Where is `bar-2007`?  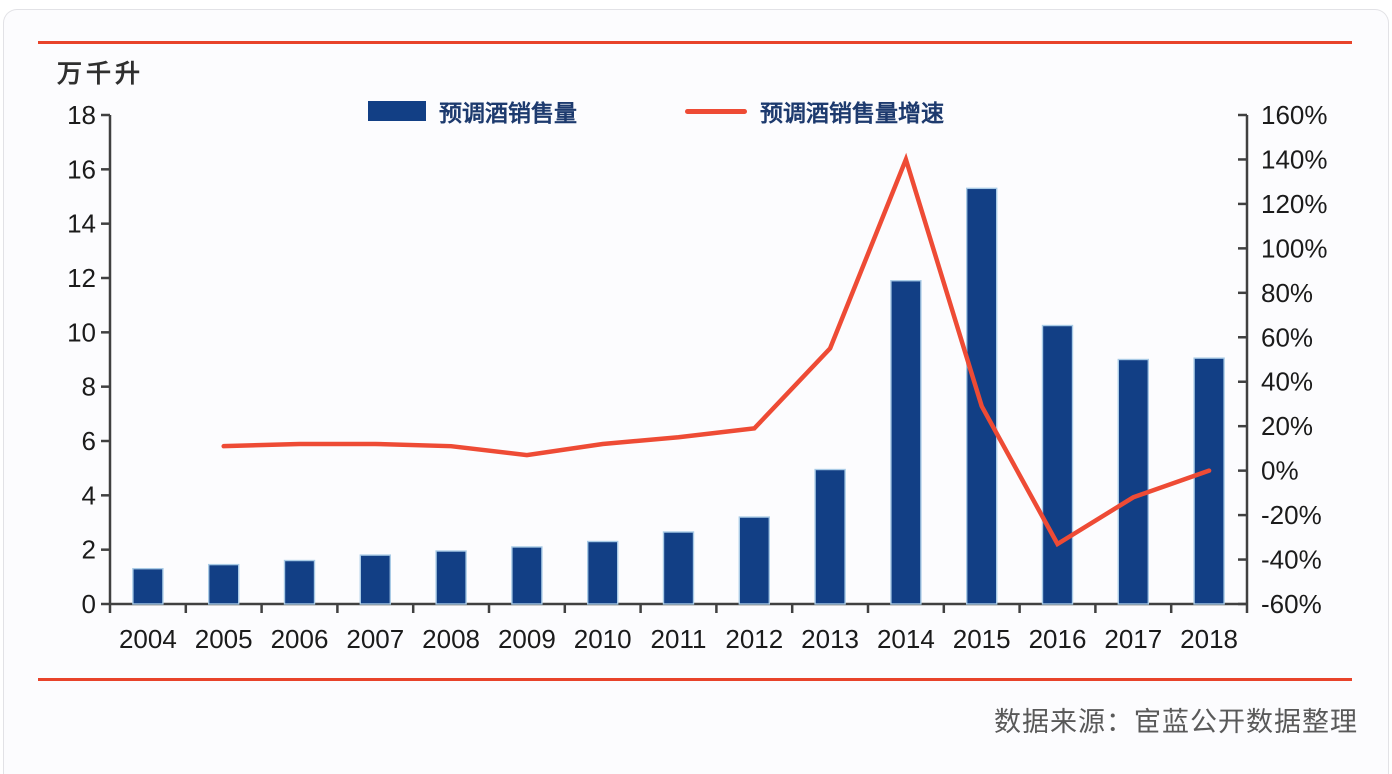
bar-2007 is located at coordinates (375, 579).